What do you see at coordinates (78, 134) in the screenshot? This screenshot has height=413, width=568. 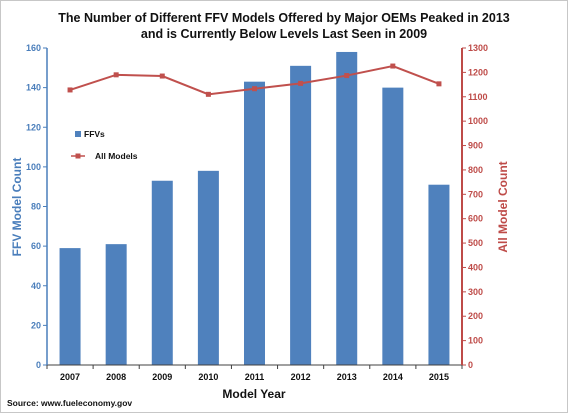 I see `legend-ffv-swatch` at bounding box center [78, 134].